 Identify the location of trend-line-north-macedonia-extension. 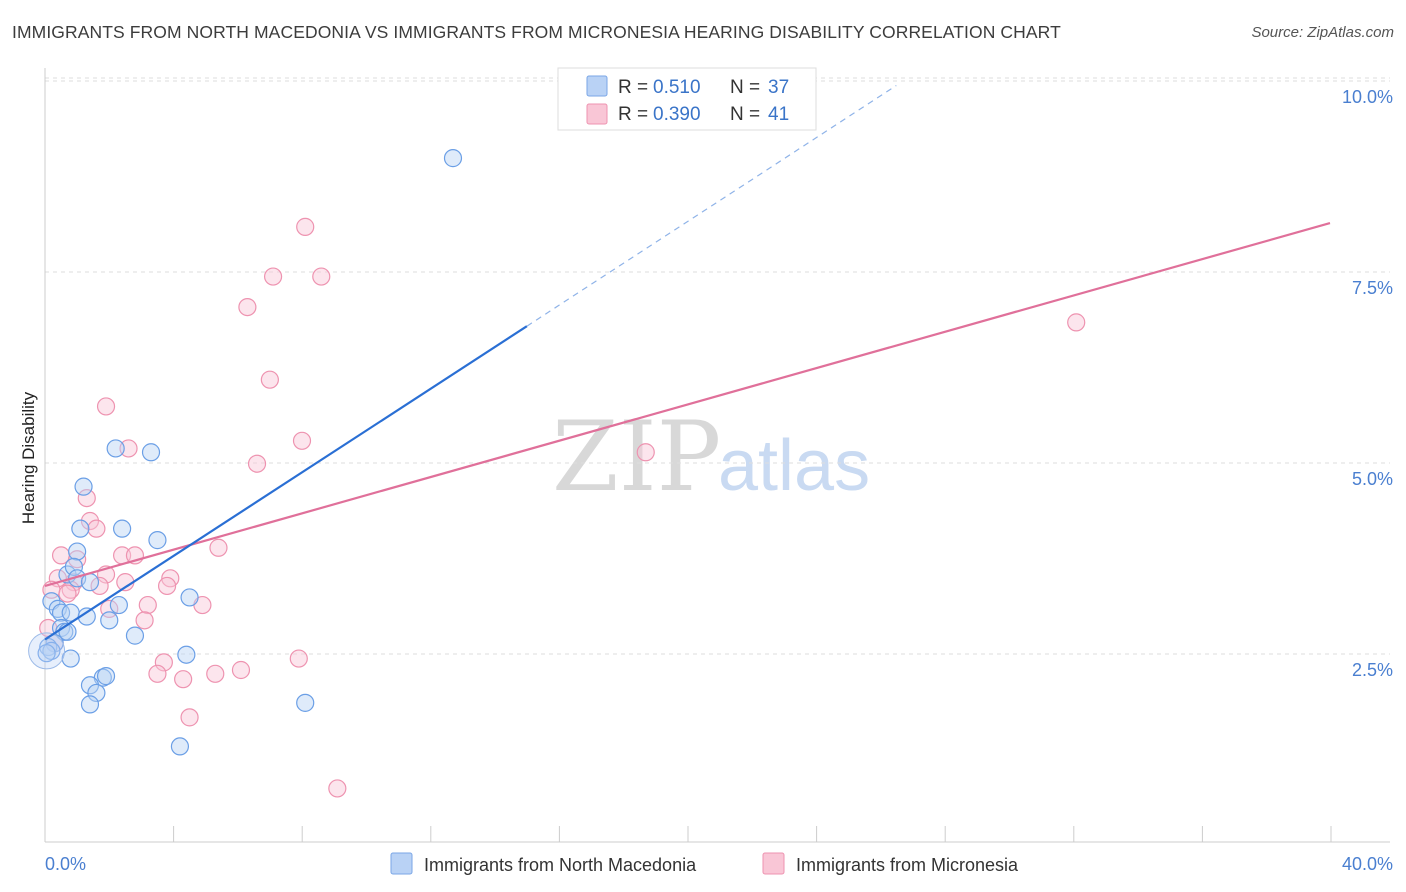
(711, 206).